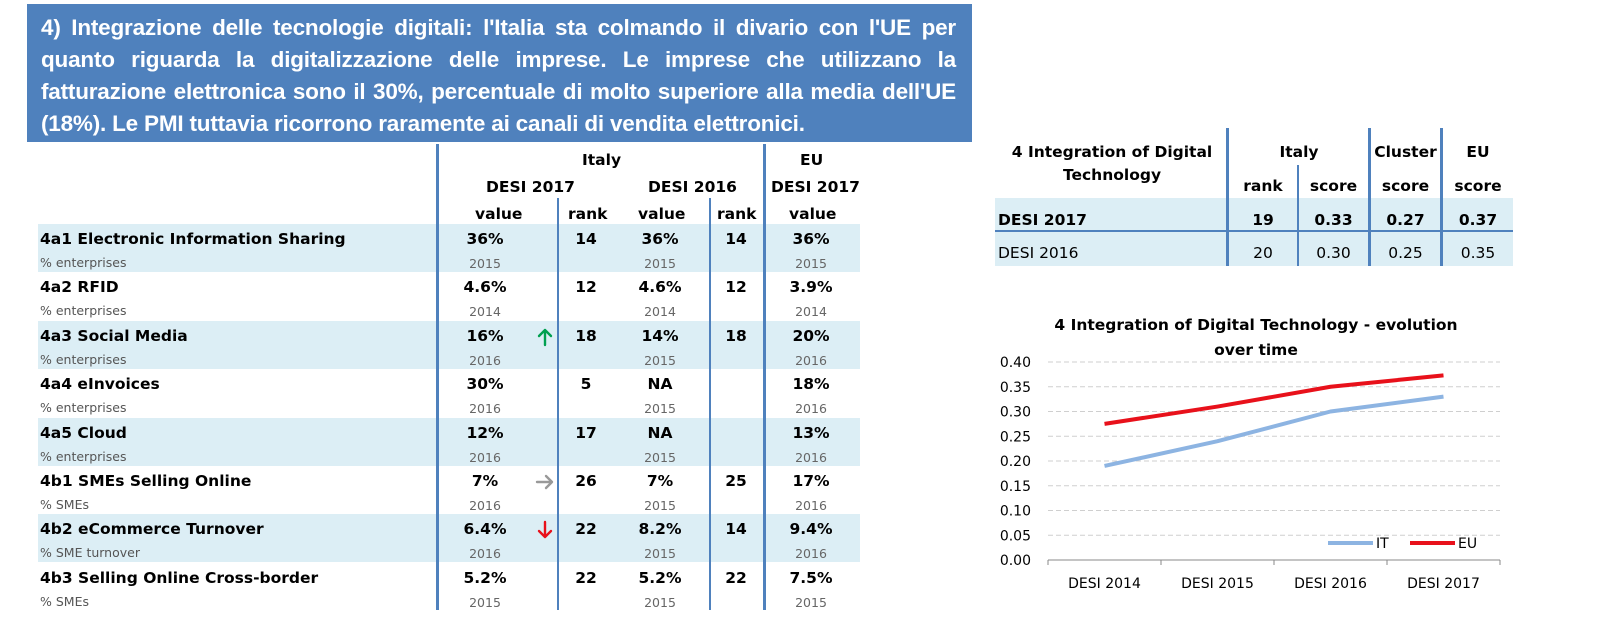  Describe the element at coordinates (485, 577) in the screenshot. I see `value-desi2017: 5.2%` at that location.